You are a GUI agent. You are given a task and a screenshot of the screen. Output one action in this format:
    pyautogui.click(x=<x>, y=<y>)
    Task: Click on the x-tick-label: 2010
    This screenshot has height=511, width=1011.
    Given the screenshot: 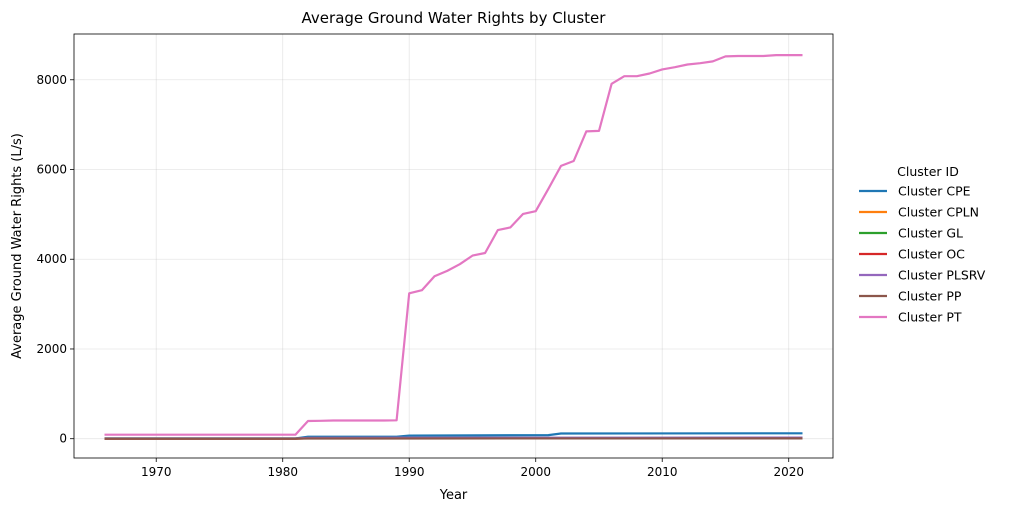 What is the action you would take?
    pyautogui.click(x=662, y=472)
    